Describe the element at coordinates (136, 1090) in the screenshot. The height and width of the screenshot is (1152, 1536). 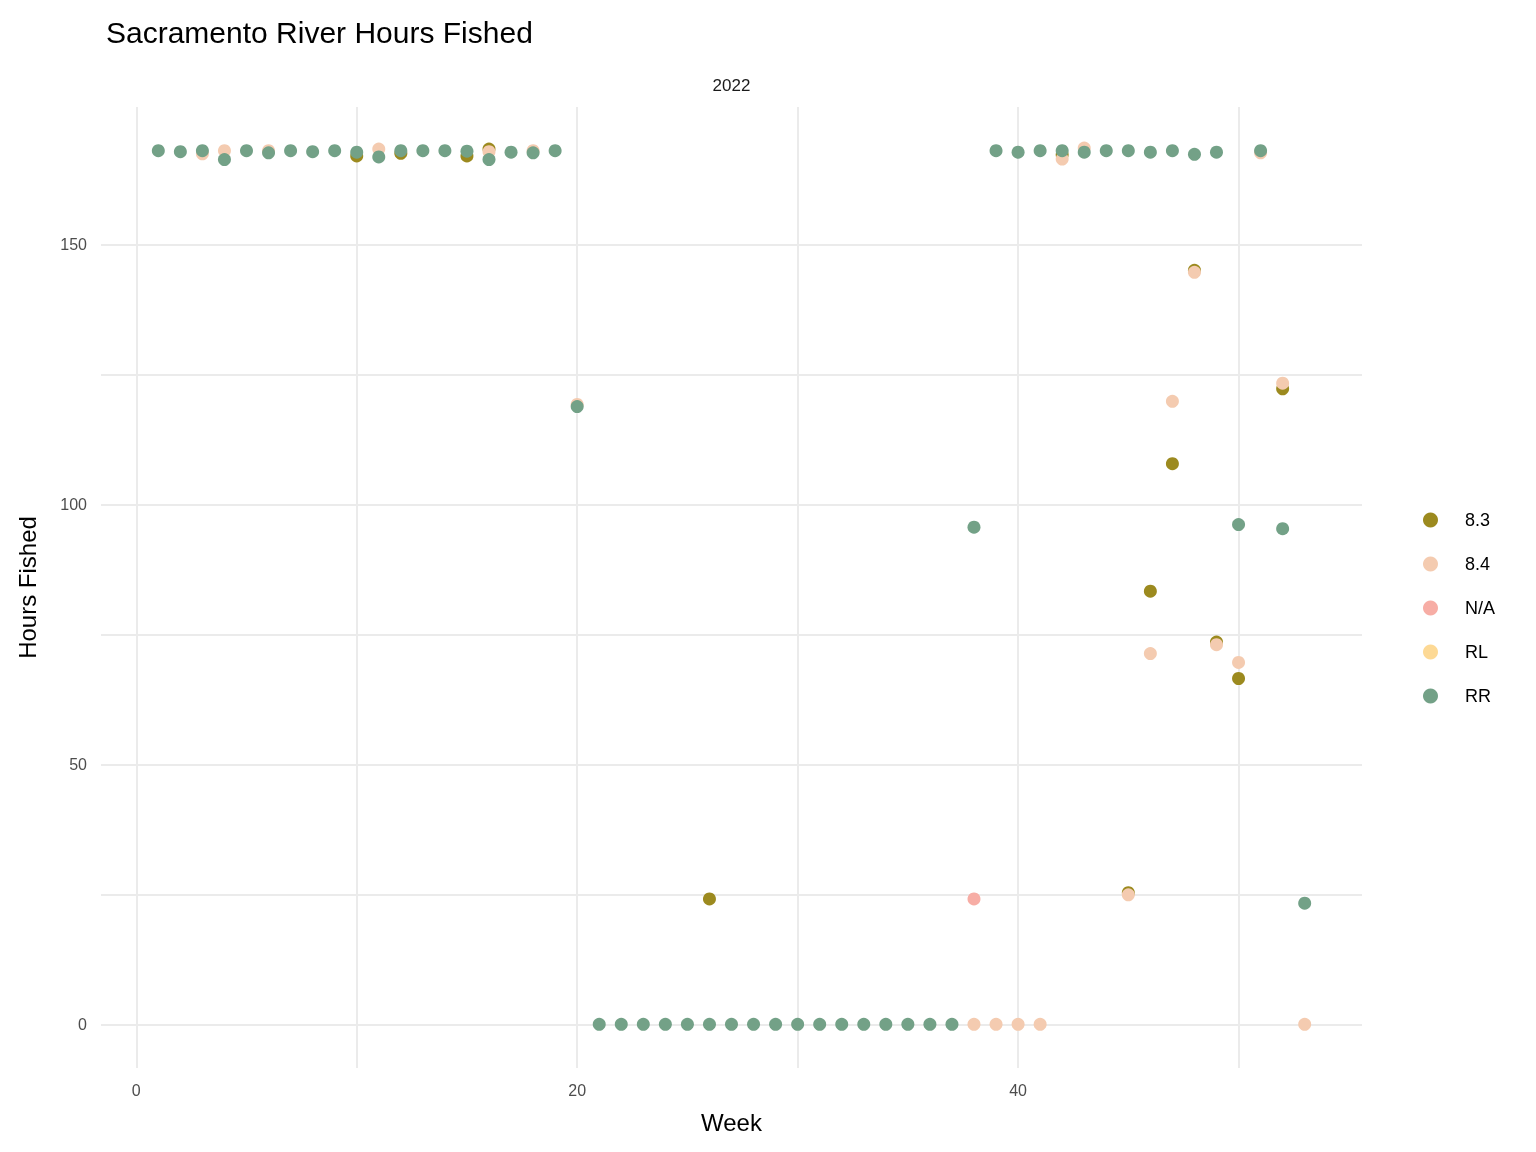
I see `x-tick-label: 0` at that location.